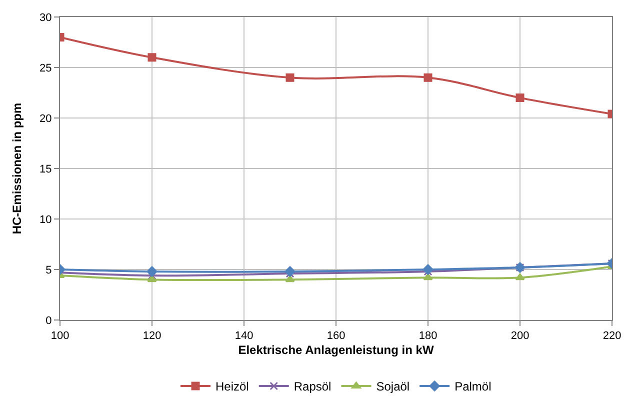  Describe the element at coordinates (244, 336) in the screenshot. I see `x-tick-label: 140` at that location.